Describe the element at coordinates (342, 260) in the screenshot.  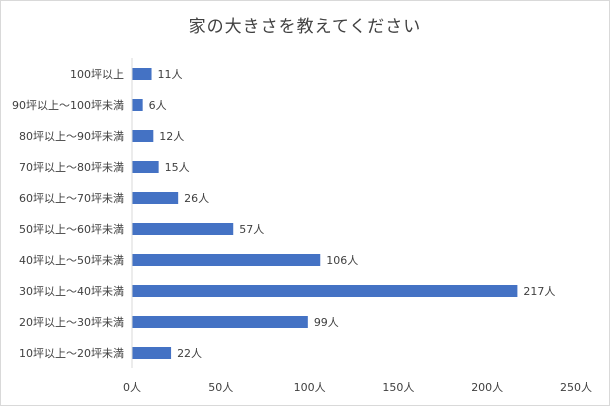
I see `value-label: 106人` at that location.